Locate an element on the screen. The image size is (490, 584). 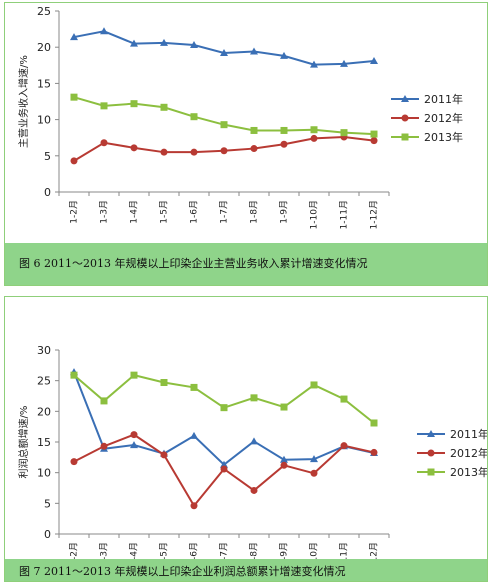
y-axis-title: 主营业务收入增速/% is located at coordinates (23, 101).